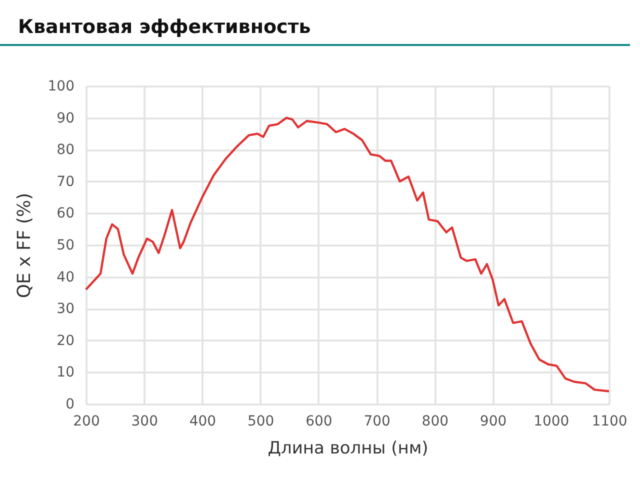 The height and width of the screenshot is (480, 640). I want to click on x-tick-label: 1000, so click(552, 422).